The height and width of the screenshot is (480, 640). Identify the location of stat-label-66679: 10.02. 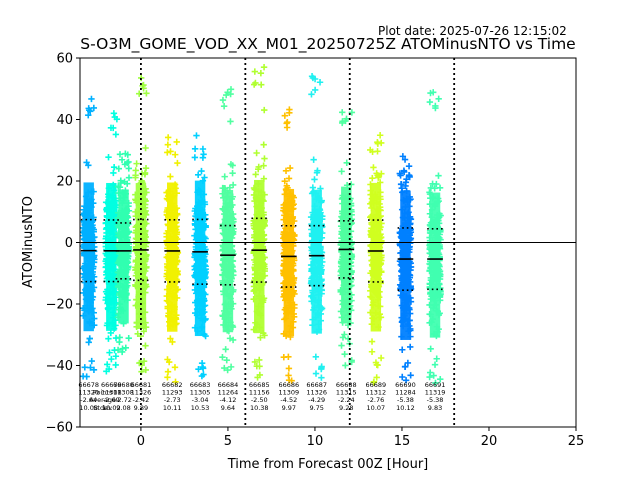
(111, 408).